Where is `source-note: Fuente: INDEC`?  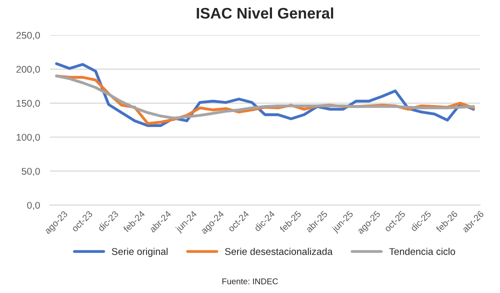 source-note: Fuente: INDEC is located at coordinates (250, 281).